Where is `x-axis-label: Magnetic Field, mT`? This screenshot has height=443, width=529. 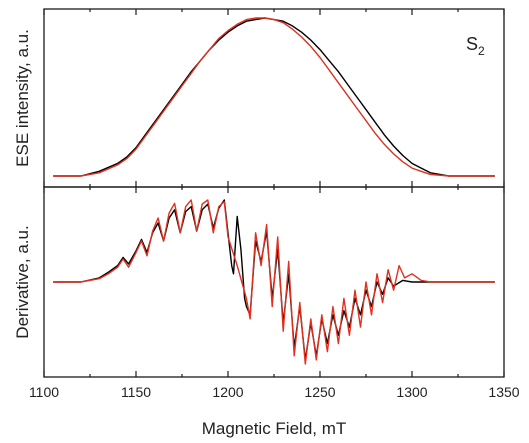
x-axis-label: Magnetic Field, mT is located at coordinates (274, 428).